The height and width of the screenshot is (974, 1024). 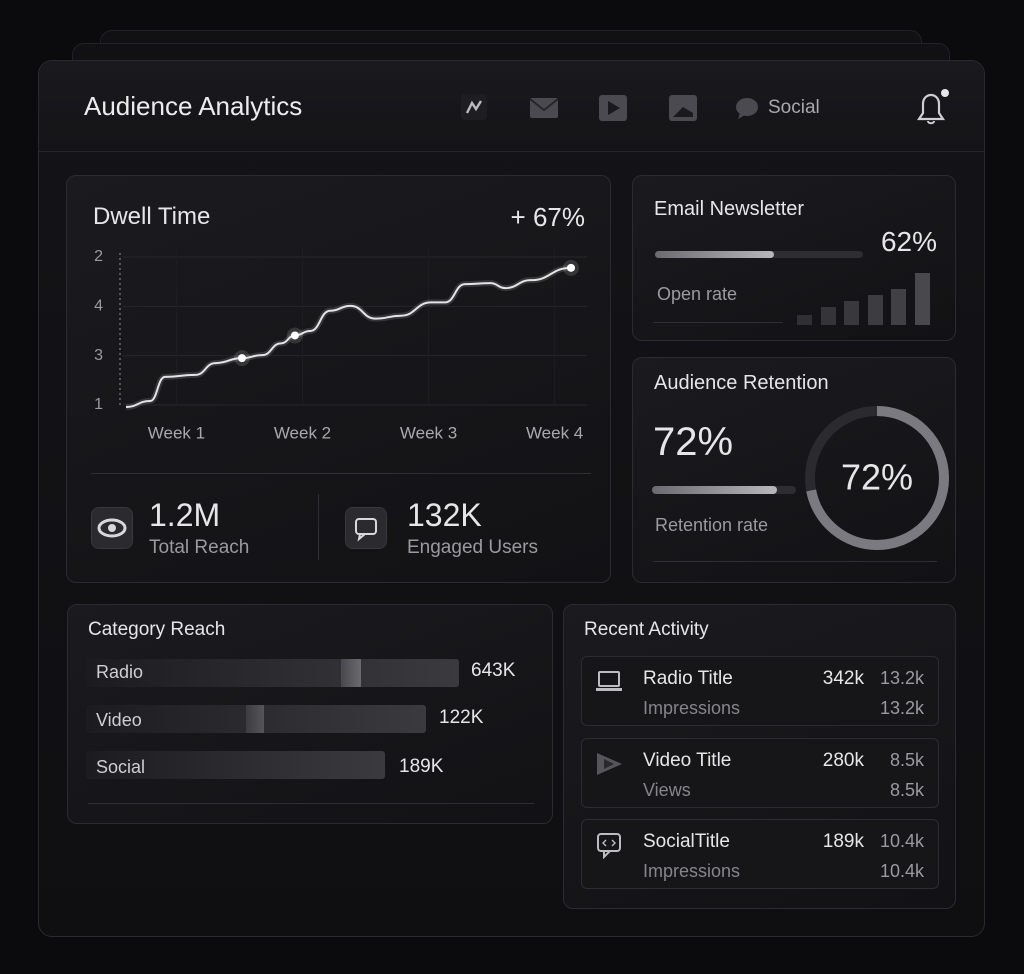 I want to click on item-title: SocialTitle, so click(x=686, y=841).